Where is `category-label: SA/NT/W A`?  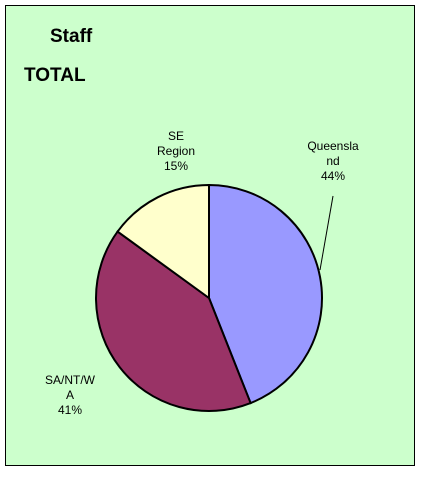
category-label: SA/NT/W A is located at coordinates (70, 387).